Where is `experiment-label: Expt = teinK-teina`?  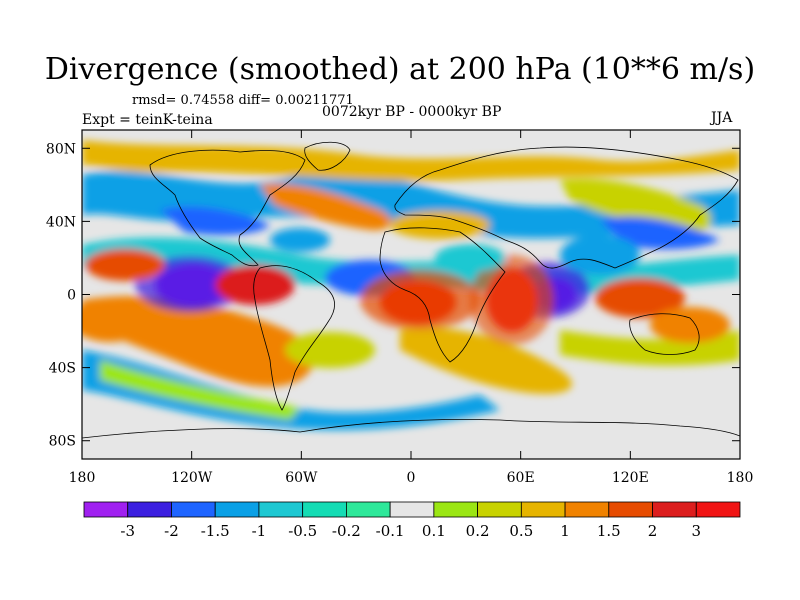 experiment-label: Expt = teinK-teina is located at coordinates (147, 120).